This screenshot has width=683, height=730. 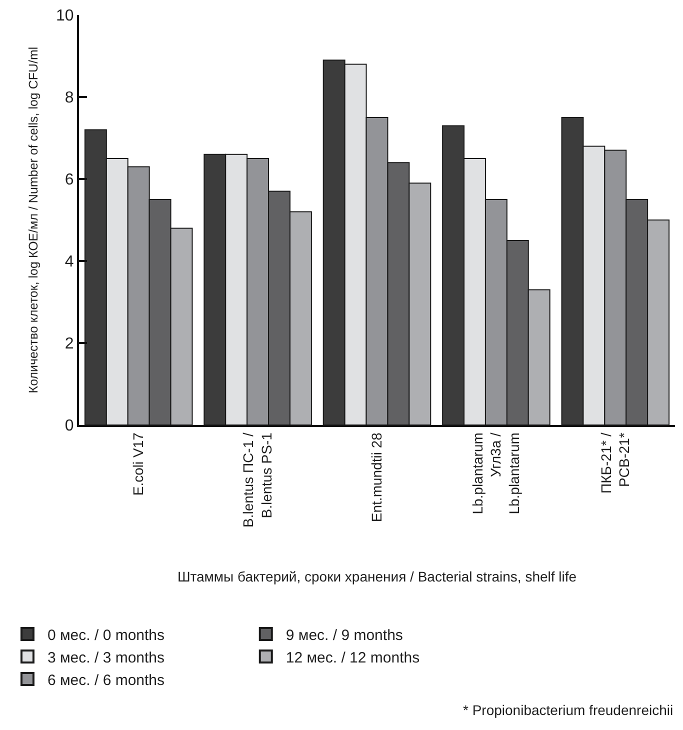 What do you see at coordinates (344, 635) in the screenshot?
I see `legend-label: 9 мес. / 9 months` at bounding box center [344, 635].